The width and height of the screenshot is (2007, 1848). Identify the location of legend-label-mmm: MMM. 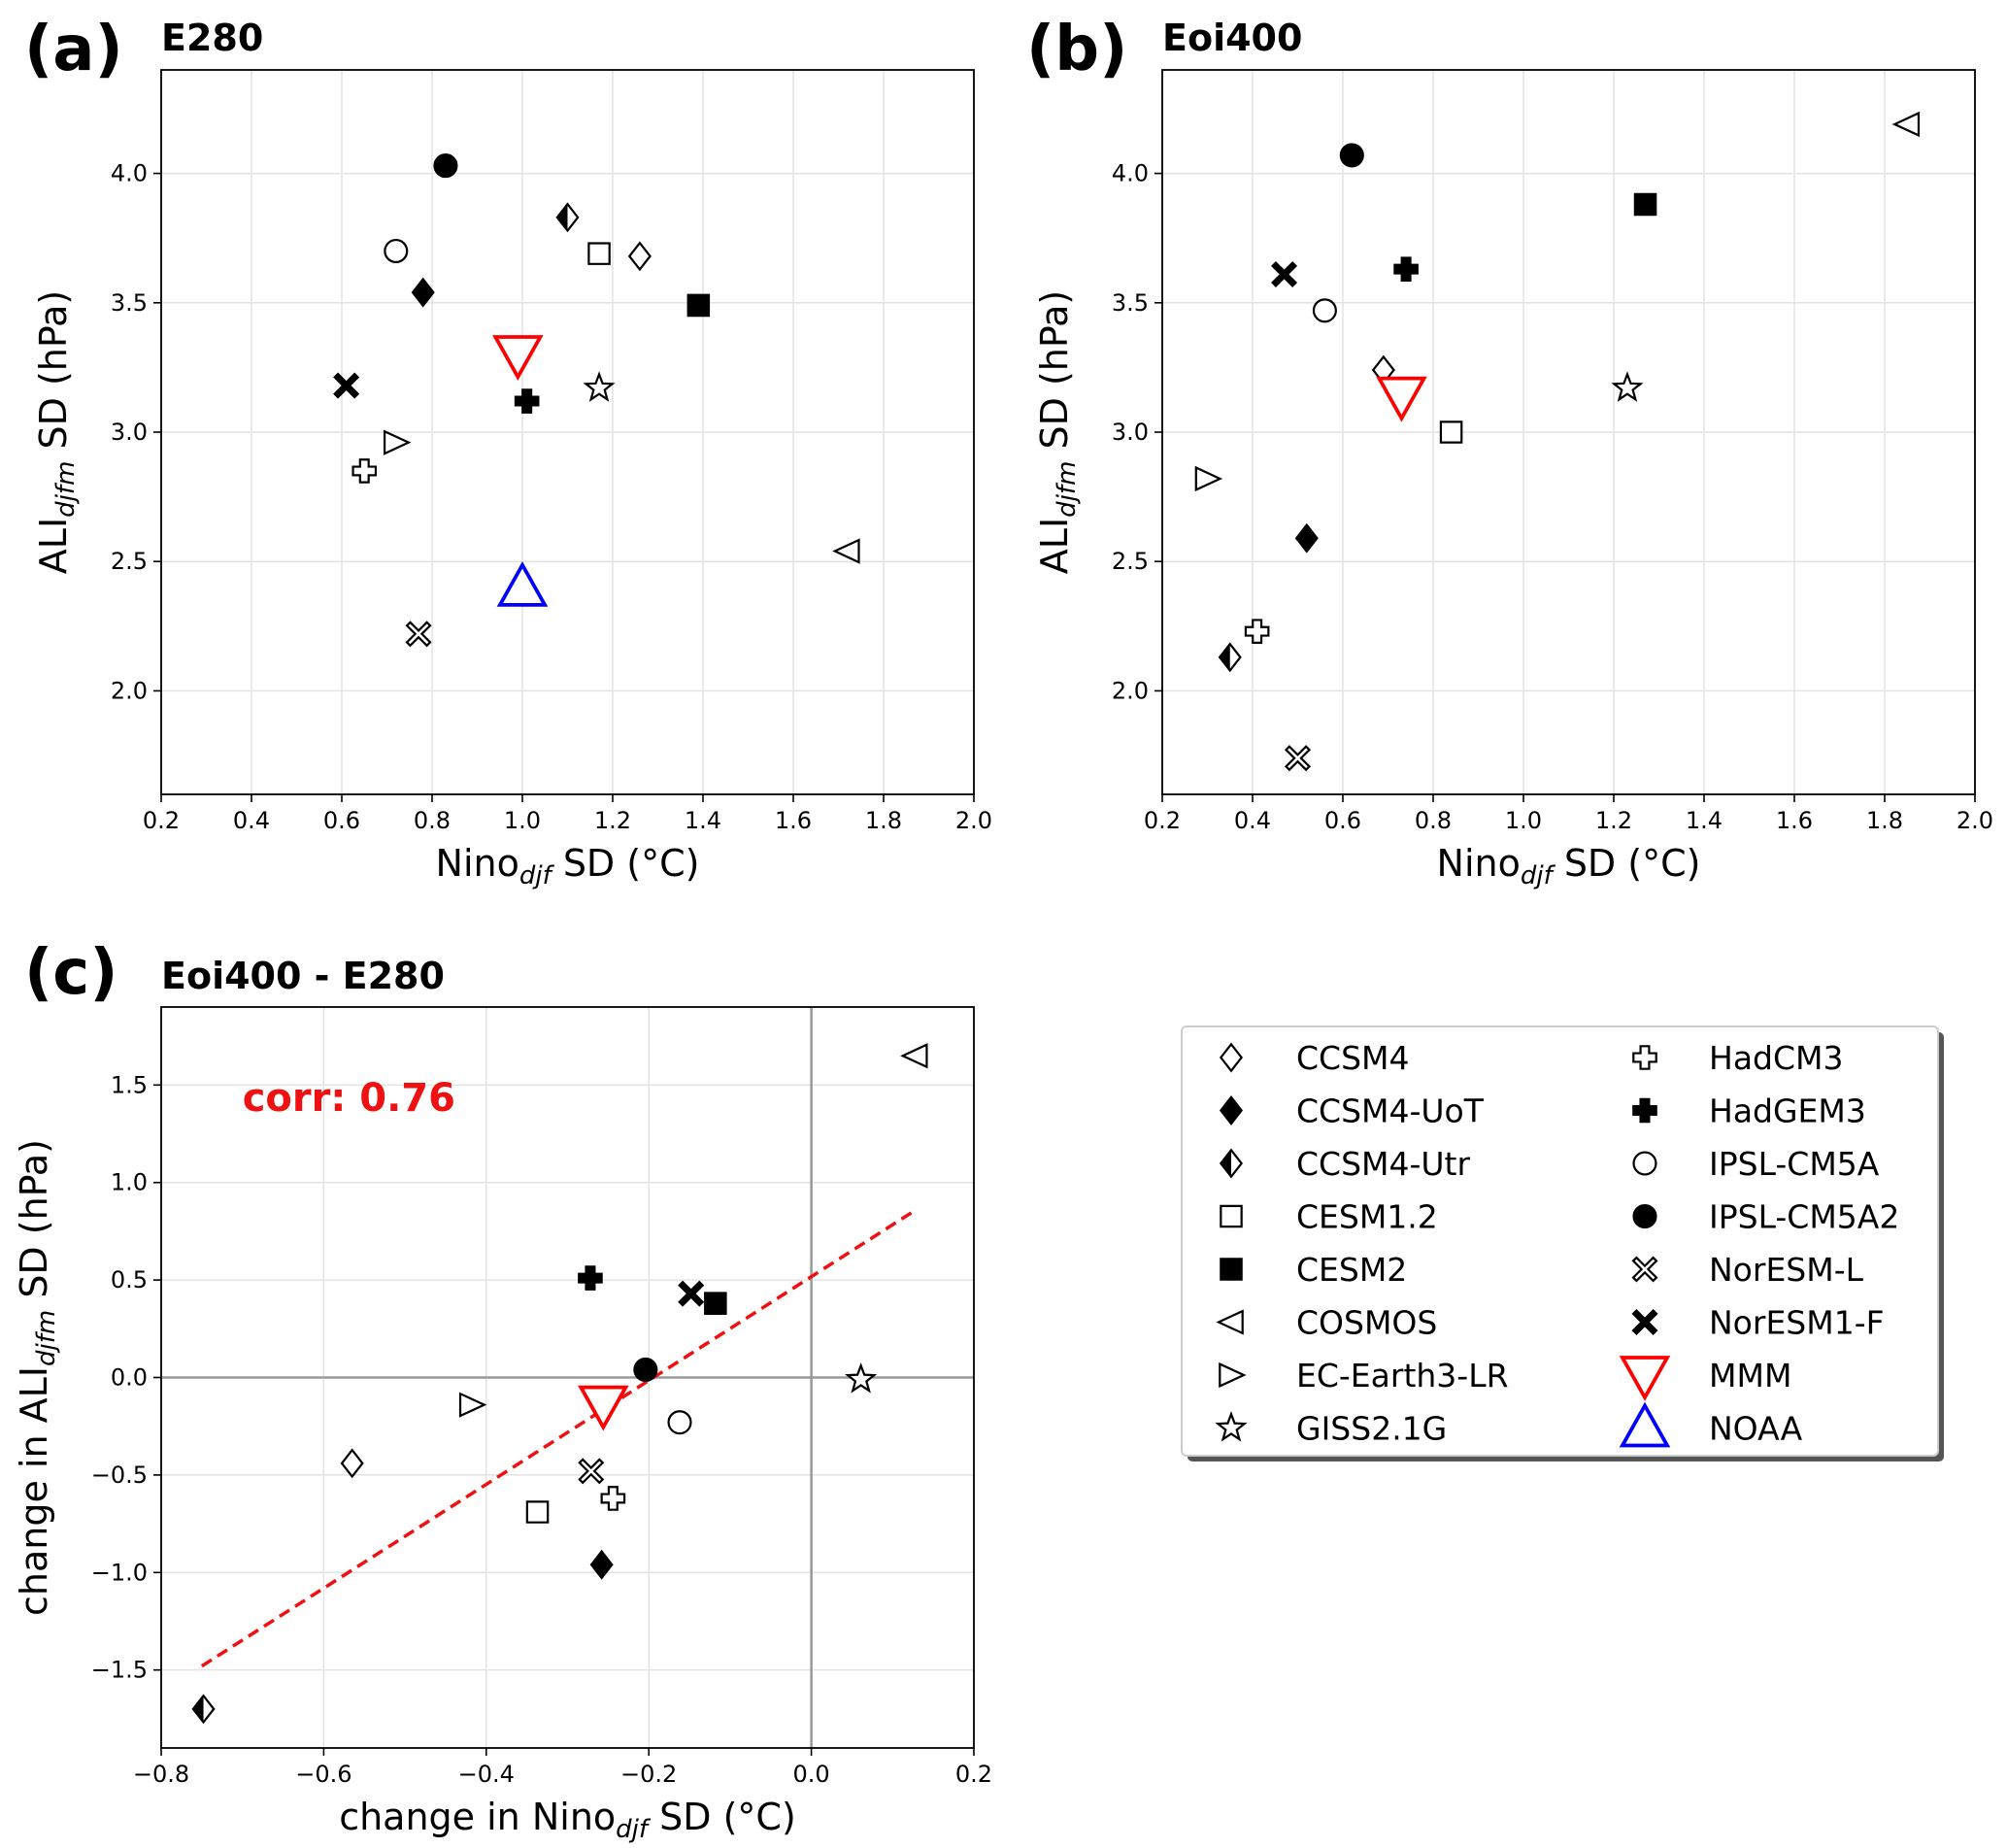
(1750, 1375).